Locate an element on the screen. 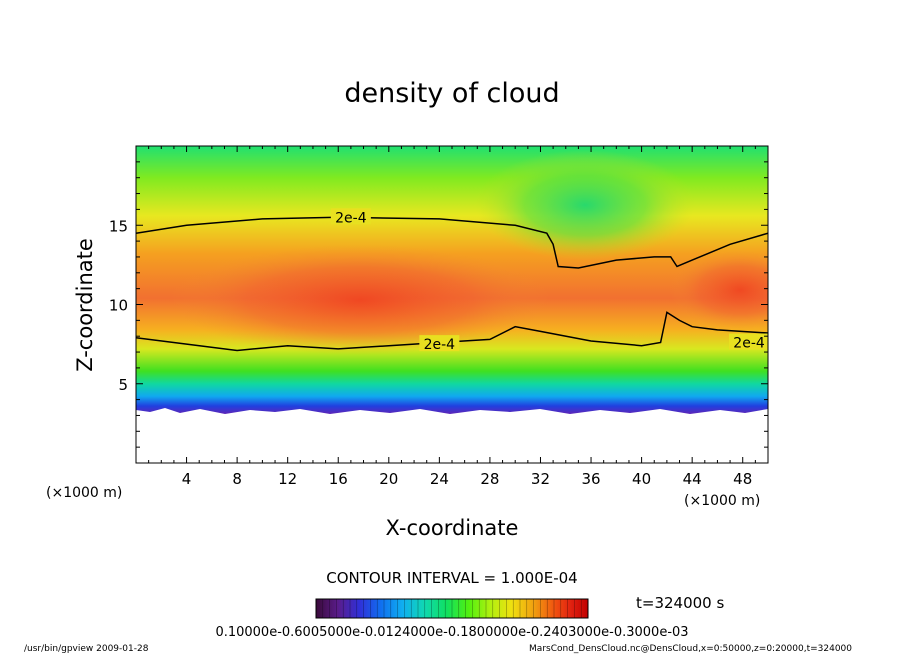  contour-interval: CONTOUR INTERVAL = 1.000E-04 is located at coordinates (451, 578).